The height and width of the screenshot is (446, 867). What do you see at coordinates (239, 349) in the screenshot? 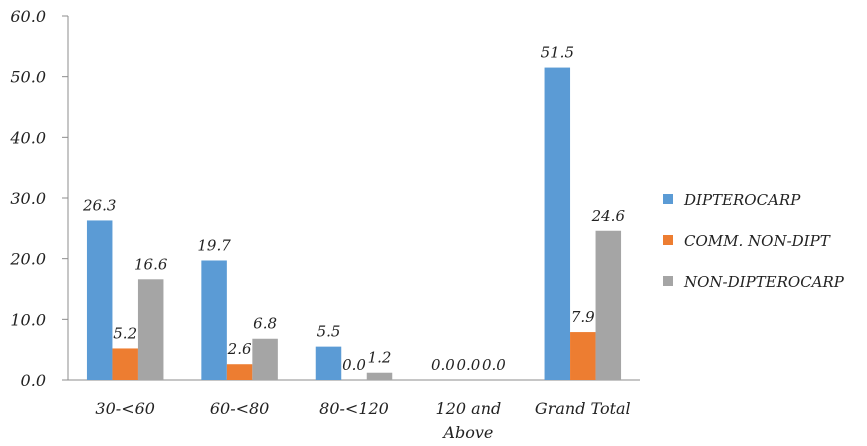
I see `data-label: 2.6` at bounding box center [239, 349].